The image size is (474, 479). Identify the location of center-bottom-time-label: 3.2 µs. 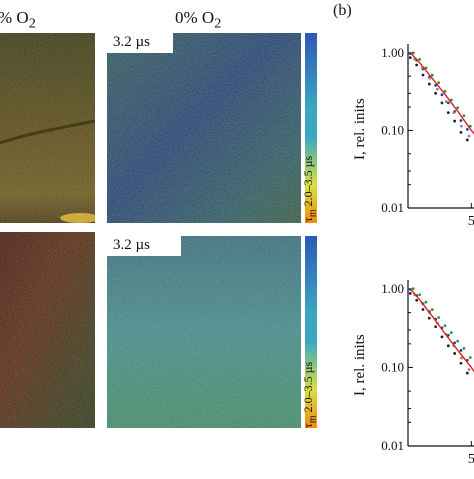
(144, 246).